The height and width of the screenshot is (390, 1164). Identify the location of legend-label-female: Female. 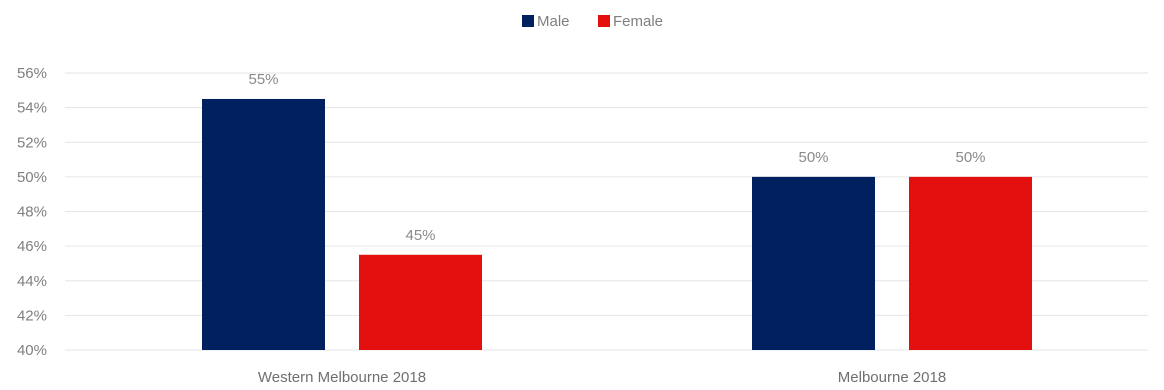
(638, 21).